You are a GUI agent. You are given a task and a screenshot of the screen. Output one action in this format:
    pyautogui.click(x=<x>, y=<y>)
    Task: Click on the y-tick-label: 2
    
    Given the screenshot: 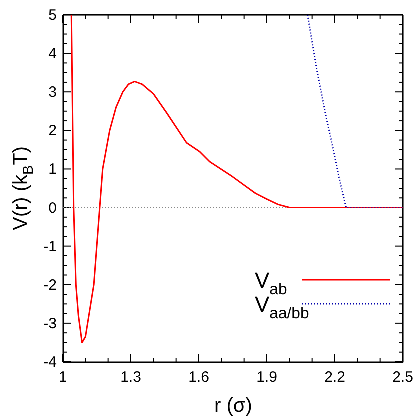 What is the action you would take?
    pyautogui.click(x=52, y=131)
    